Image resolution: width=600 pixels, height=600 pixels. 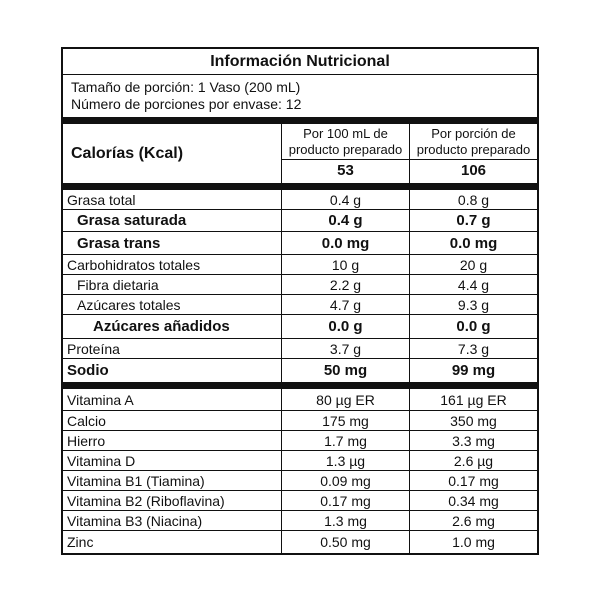 I want to click on value-per-100ml: 0.0 g, so click(x=346, y=326).